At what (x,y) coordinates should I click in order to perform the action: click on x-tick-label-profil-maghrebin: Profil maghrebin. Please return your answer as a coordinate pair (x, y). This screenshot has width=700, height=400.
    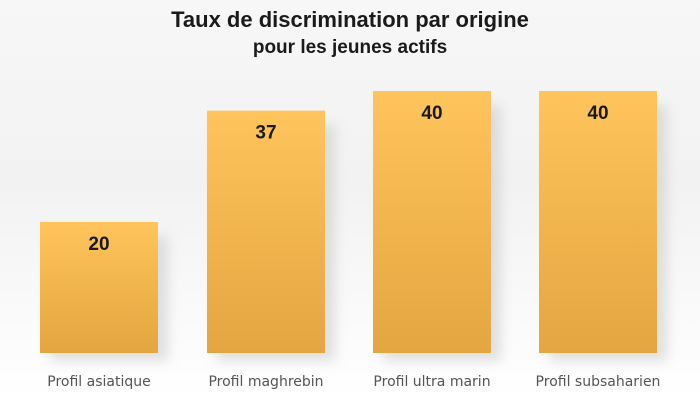
    Looking at the image, I should click on (265, 382).